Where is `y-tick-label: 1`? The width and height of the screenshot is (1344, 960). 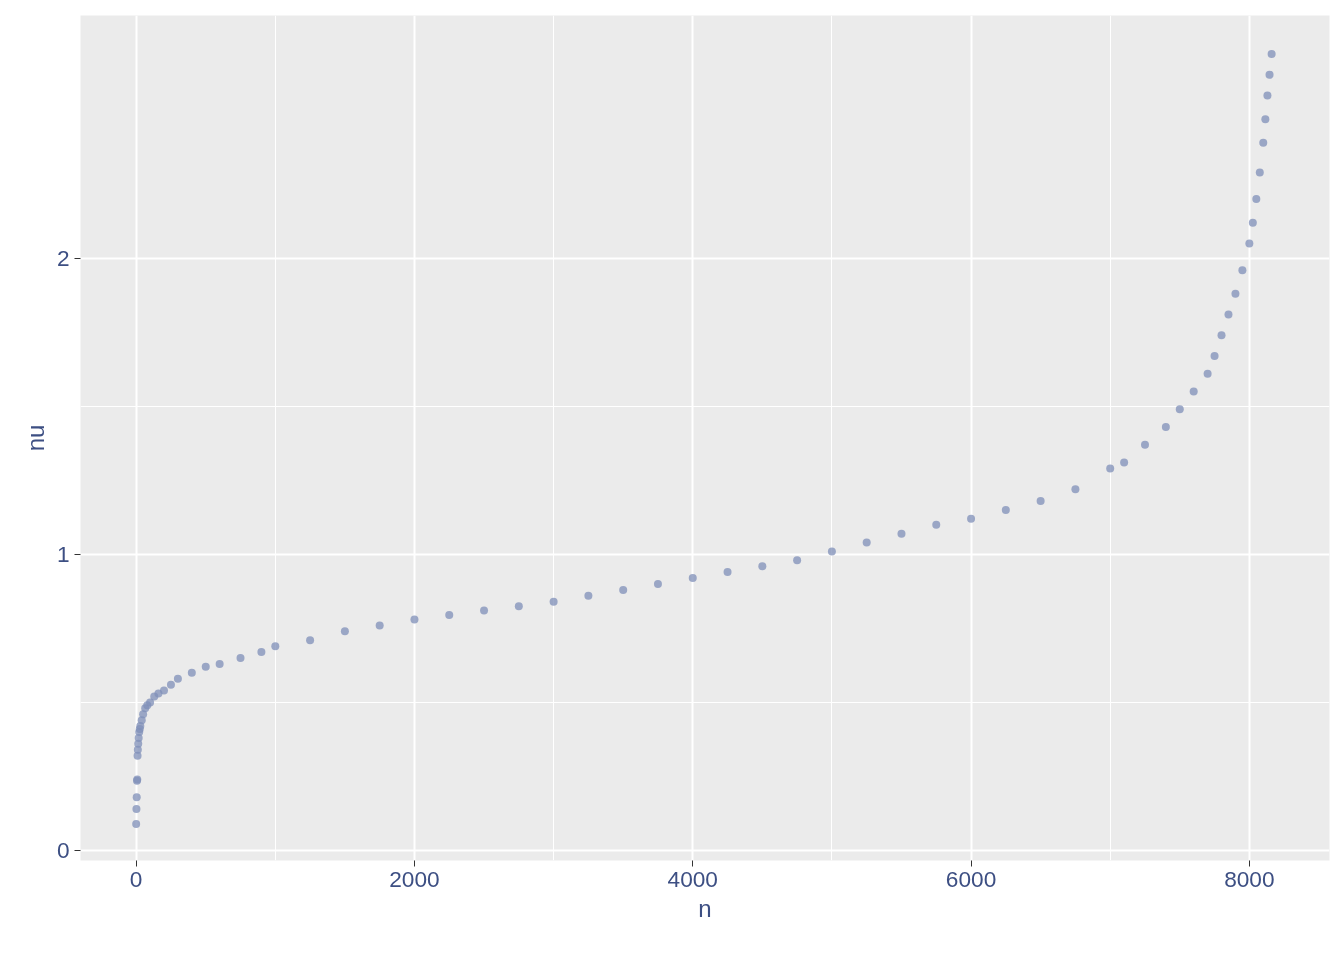 y-tick-label: 1 is located at coordinates (63, 553).